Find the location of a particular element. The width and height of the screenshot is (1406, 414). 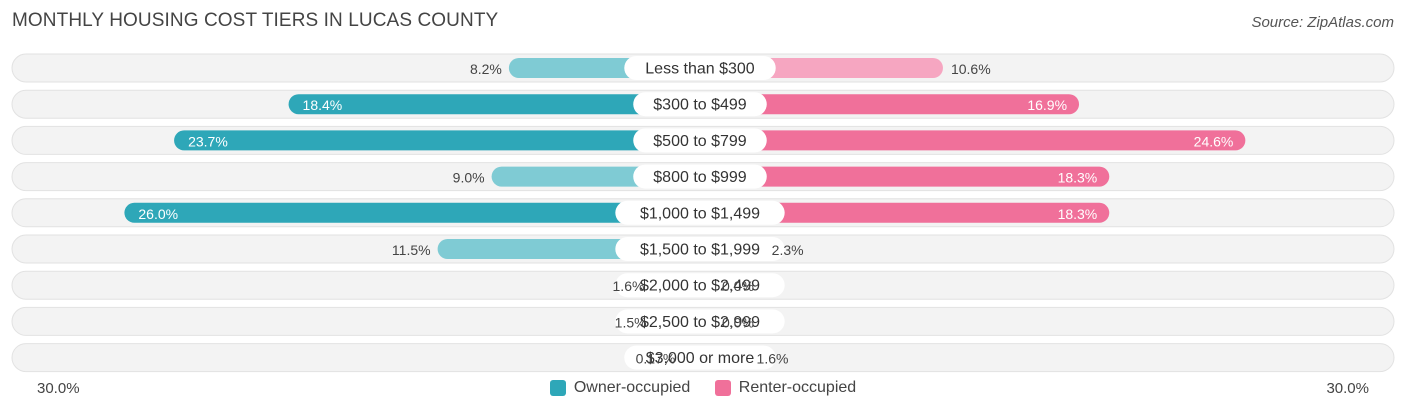

legend-item-owner: Owner-occupied is located at coordinates (620, 388).